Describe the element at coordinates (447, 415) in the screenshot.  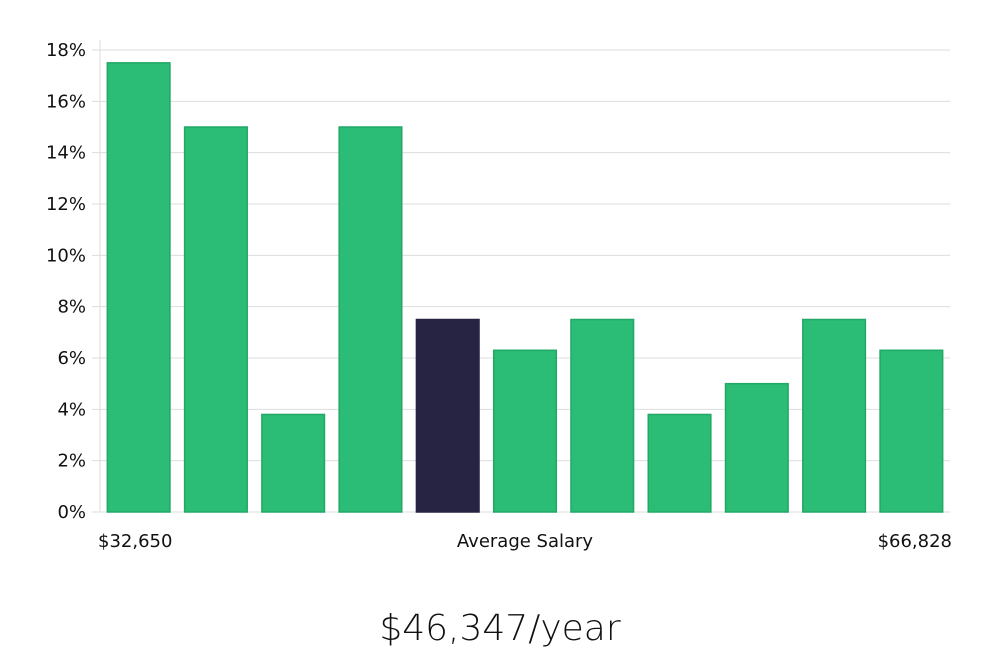
I see `bar-average-salary` at that location.